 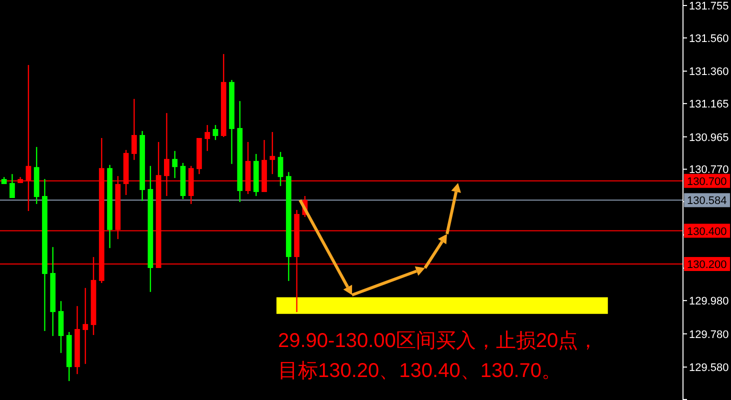 What do you see at coordinates (707, 265) in the screenshot?
I see `ref-line-label: 130.200` at bounding box center [707, 265].